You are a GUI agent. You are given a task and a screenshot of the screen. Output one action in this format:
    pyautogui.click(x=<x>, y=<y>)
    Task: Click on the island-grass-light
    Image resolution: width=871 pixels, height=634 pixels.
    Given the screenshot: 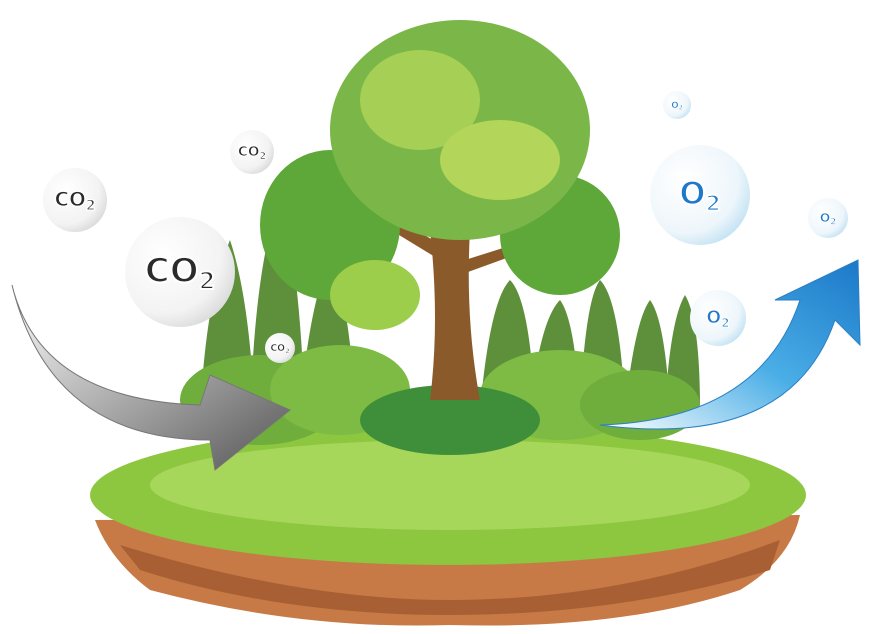 What is the action you would take?
    pyautogui.click(x=450, y=485)
    